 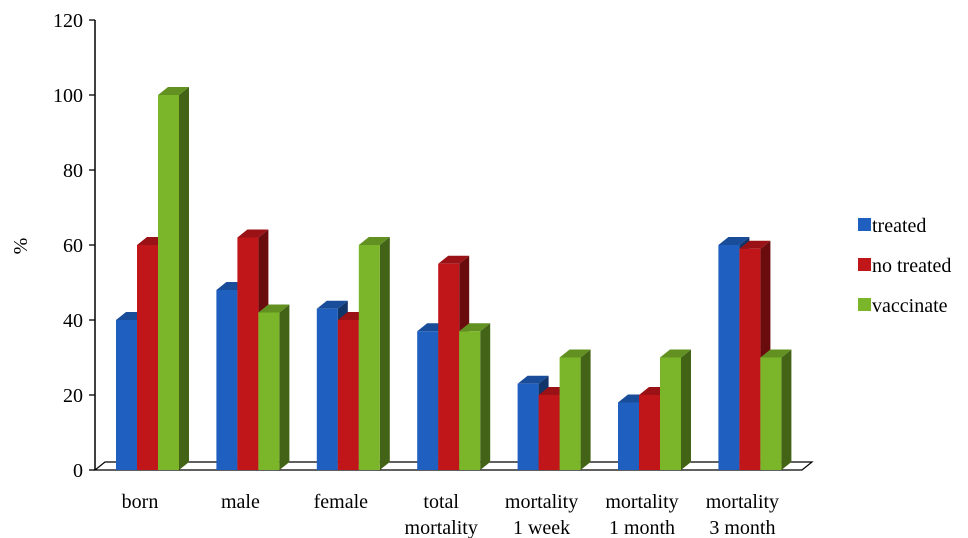 What do you see at coordinates (73, 321) in the screenshot?
I see `y-tick-label: 40` at bounding box center [73, 321].